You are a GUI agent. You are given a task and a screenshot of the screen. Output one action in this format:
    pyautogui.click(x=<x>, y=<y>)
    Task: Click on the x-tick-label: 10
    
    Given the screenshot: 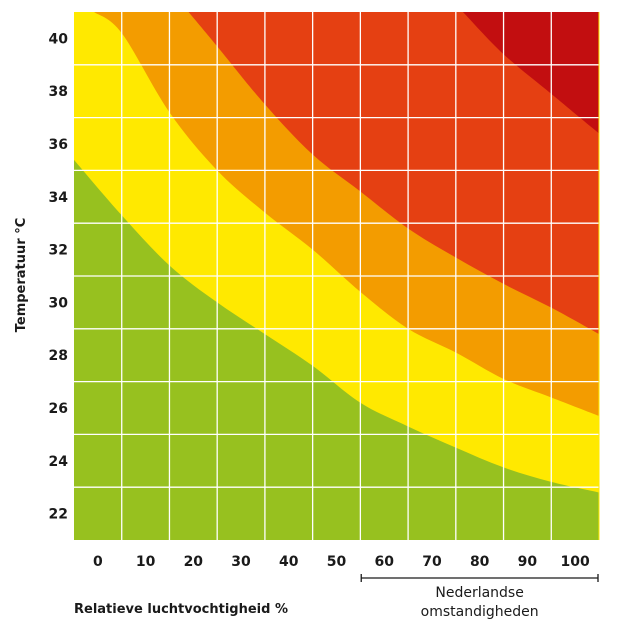 What is the action you would take?
    pyautogui.click(x=146, y=562)
    